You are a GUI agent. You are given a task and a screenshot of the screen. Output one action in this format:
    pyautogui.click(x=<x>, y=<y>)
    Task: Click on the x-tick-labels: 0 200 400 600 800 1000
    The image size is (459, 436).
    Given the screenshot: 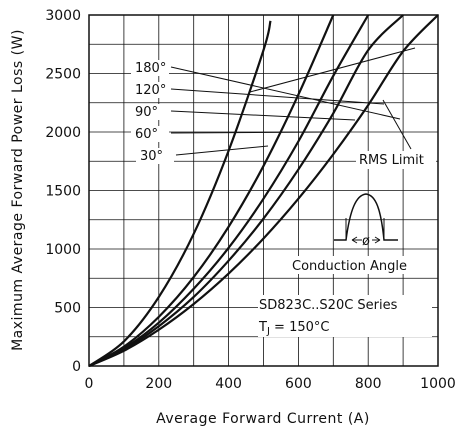 What is the action you would take?
    pyautogui.click(x=270, y=384)
    